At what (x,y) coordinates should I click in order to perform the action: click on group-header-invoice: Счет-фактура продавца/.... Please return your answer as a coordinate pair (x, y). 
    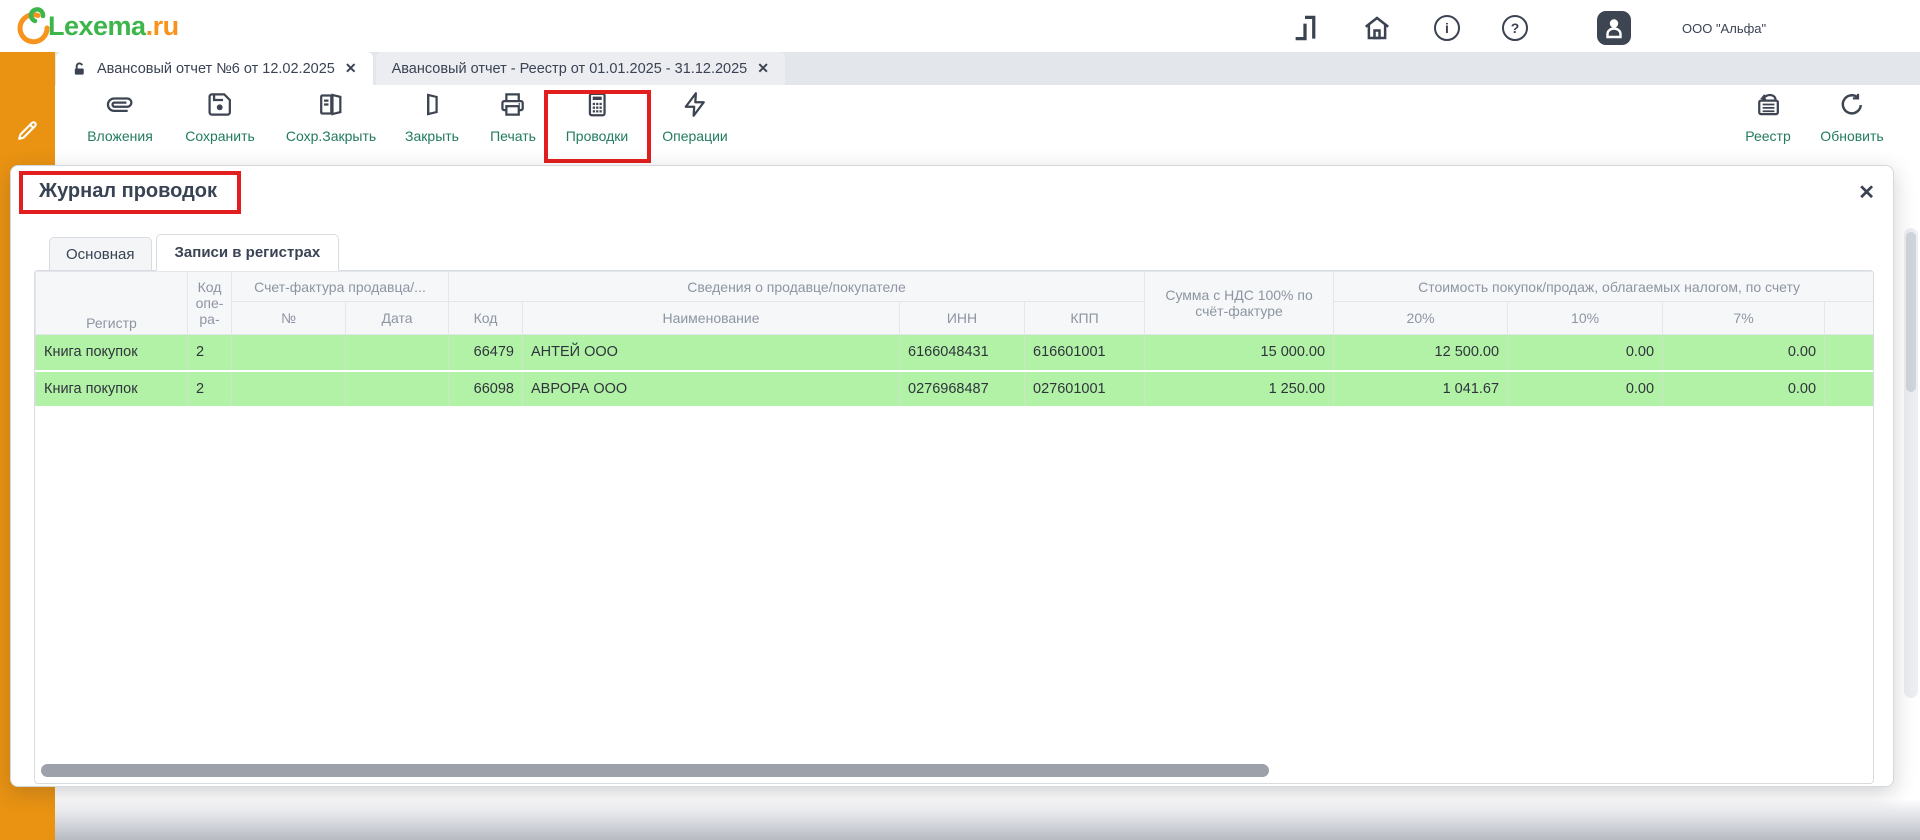
    Looking at the image, I should click on (340, 286).